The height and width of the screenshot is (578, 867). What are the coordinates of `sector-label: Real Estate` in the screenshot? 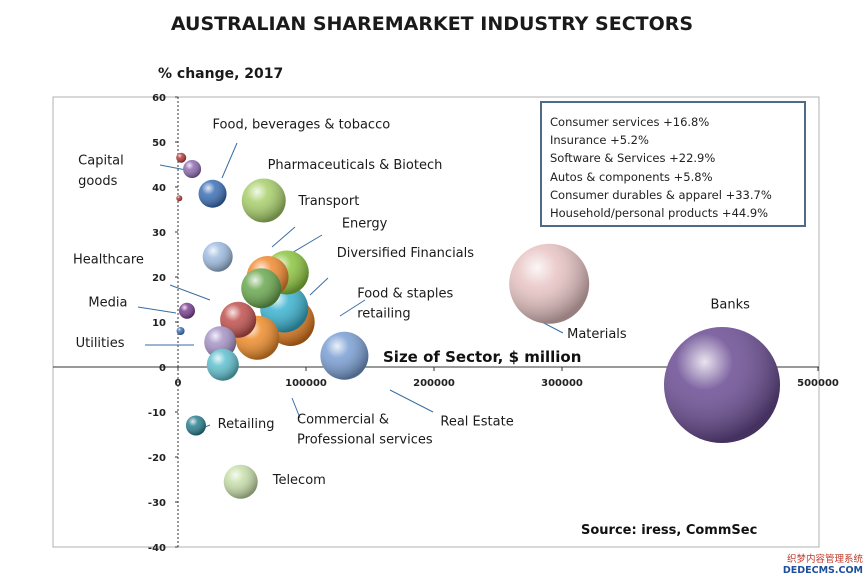 It's located at (476, 422).